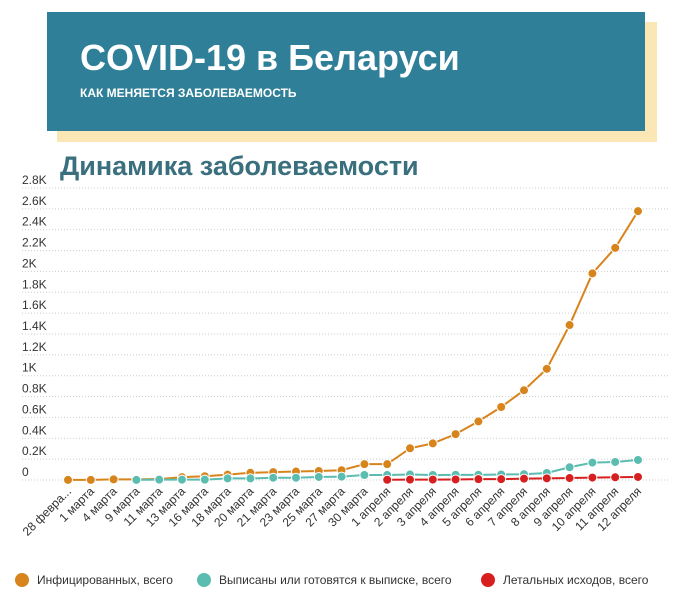 The width and height of the screenshot is (695, 598). I want to click on y-tick-label: 1.4K, so click(34, 326).